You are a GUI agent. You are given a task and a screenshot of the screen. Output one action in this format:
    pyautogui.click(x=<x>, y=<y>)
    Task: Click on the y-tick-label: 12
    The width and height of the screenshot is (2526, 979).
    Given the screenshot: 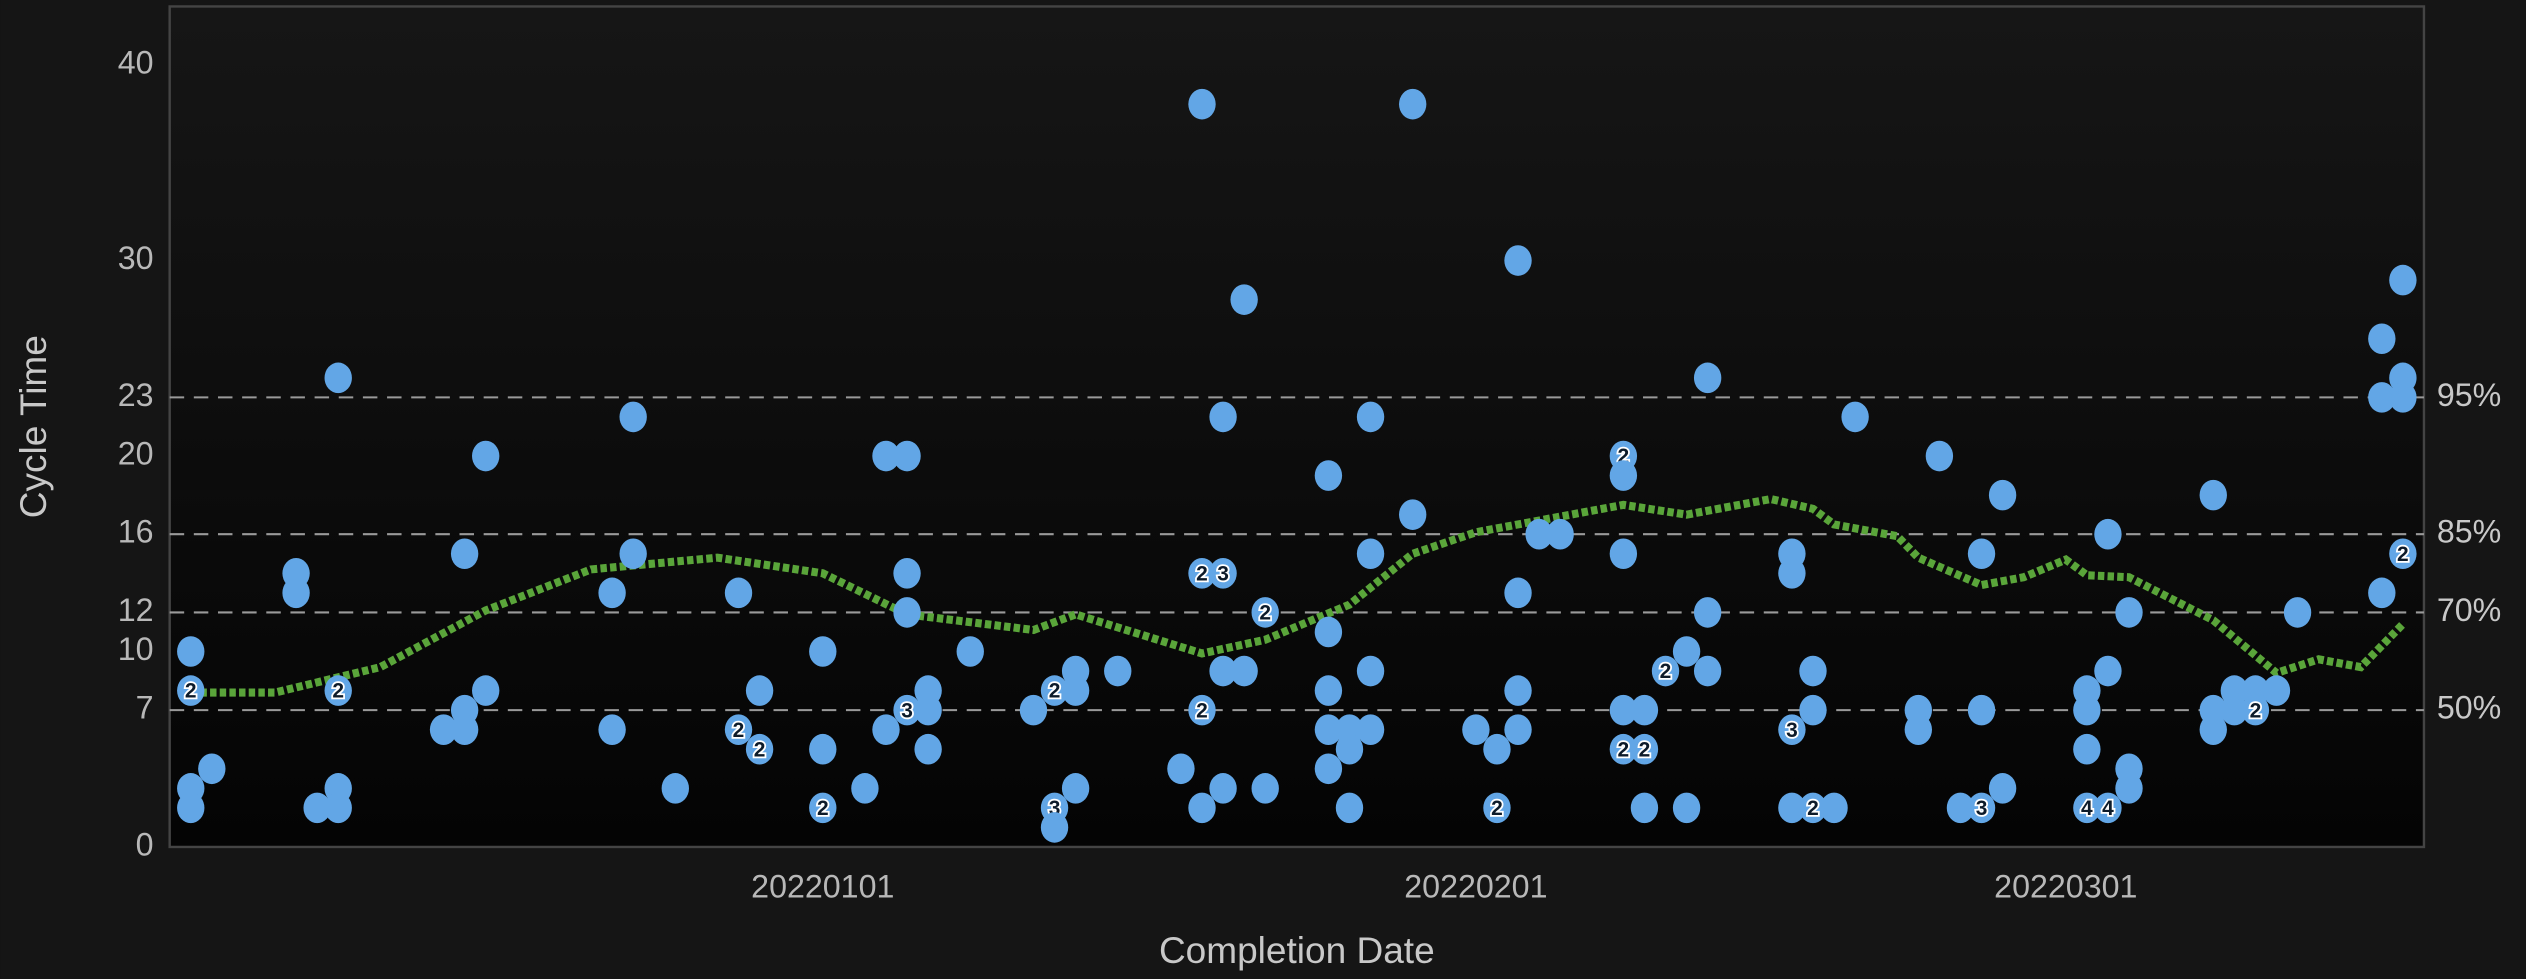 What is the action you would take?
    pyautogui.click(x=136, y=610)
    